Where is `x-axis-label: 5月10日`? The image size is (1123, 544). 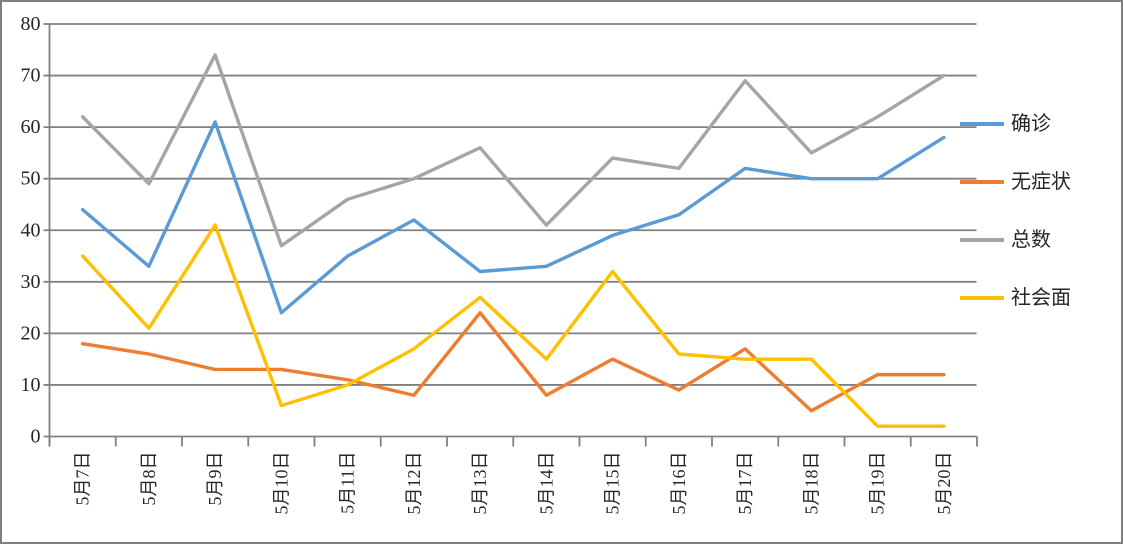
x-axis-label: 5月10日 is located at coordinates (281, 483).